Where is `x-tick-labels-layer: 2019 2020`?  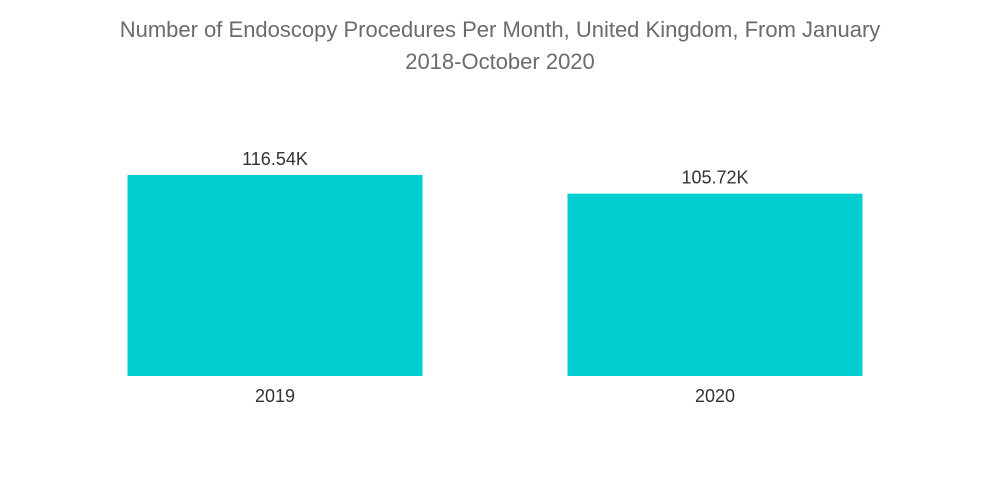 x-tick-labels-layer: 2019 2020 is located at coordinates (495, 396).